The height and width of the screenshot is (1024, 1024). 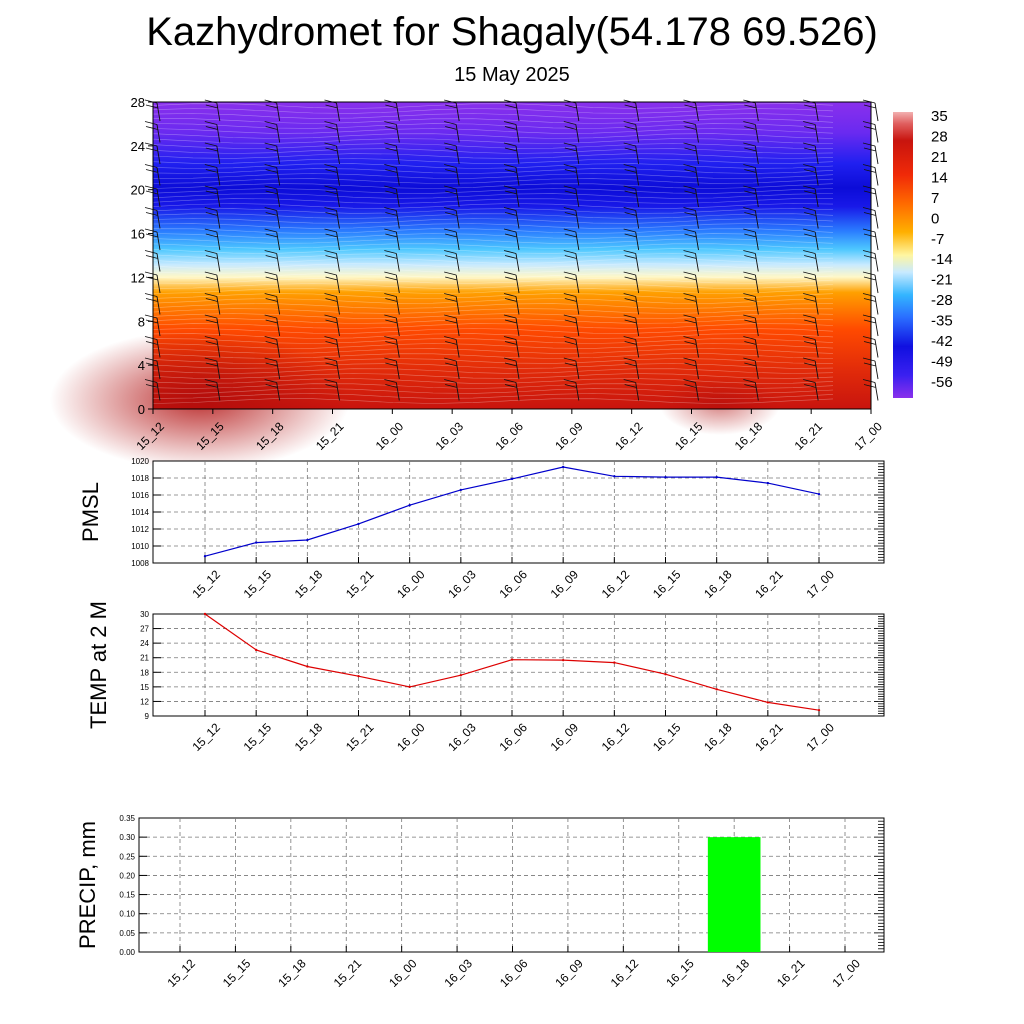 What do you see at coordinates (942, 300) in the screenshot?
I see `colorbar-label: -28` at bounding box center [942, 300].